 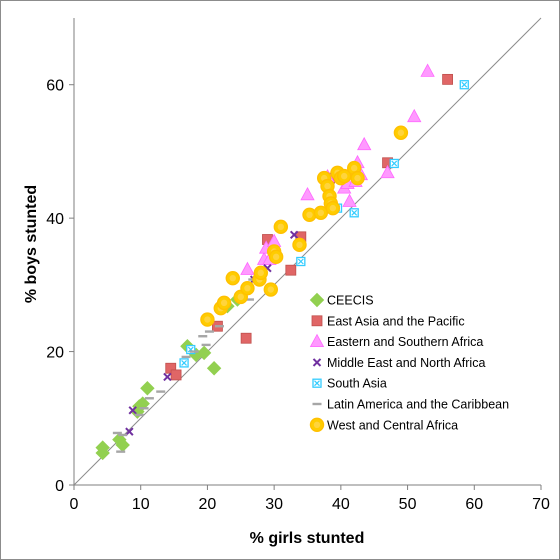 I want to click on legend-item: South Asia, so click(x=349, y=384).